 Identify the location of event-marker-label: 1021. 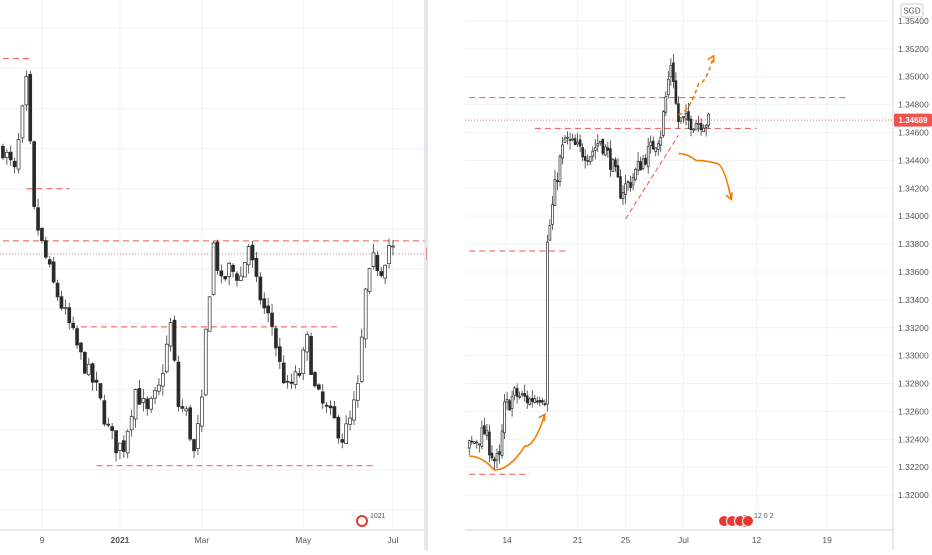
(378, 516).